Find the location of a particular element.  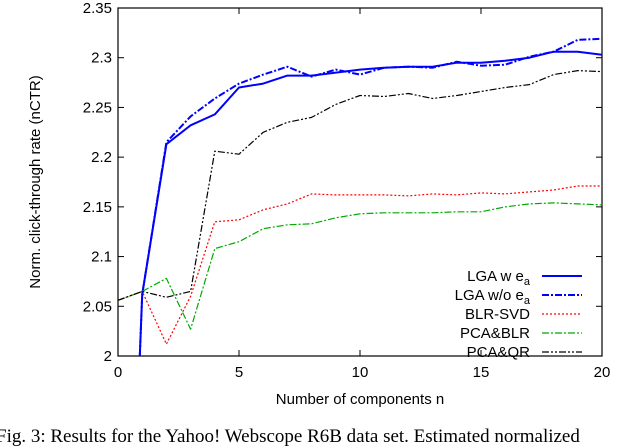

x-tick-label: 5 is located at coordinates (239, 372).